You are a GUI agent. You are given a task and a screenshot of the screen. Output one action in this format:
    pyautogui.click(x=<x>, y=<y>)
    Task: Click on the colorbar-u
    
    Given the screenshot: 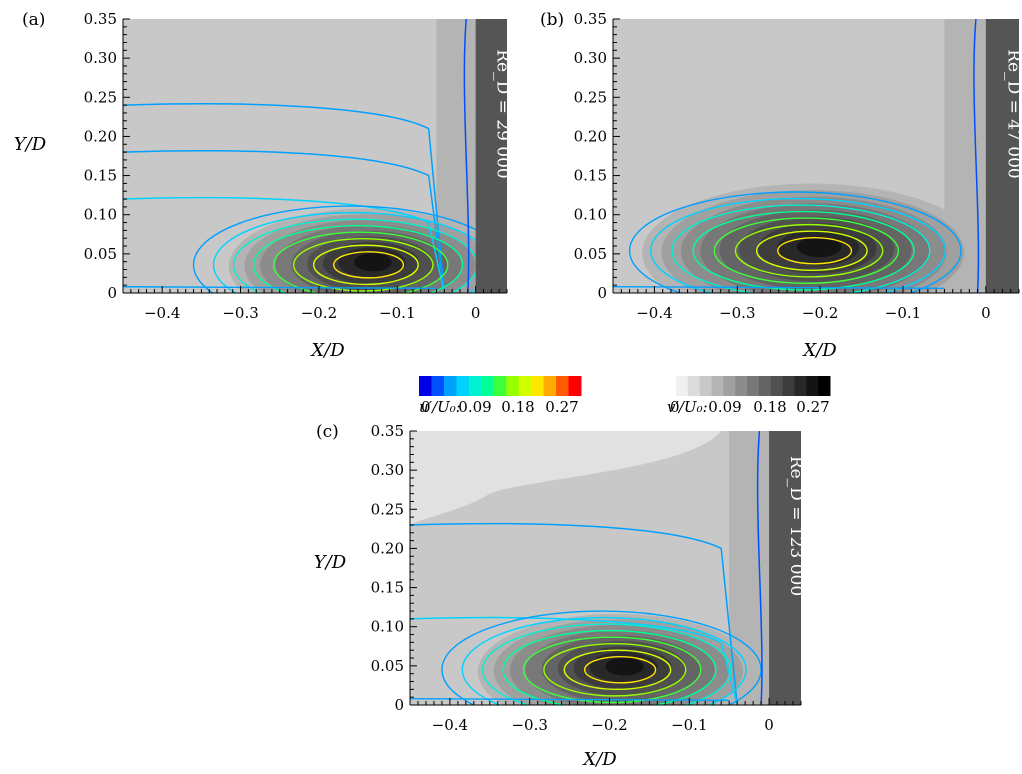 What is the action you would take?
    pyautogui.click(x=500, y=386)
    